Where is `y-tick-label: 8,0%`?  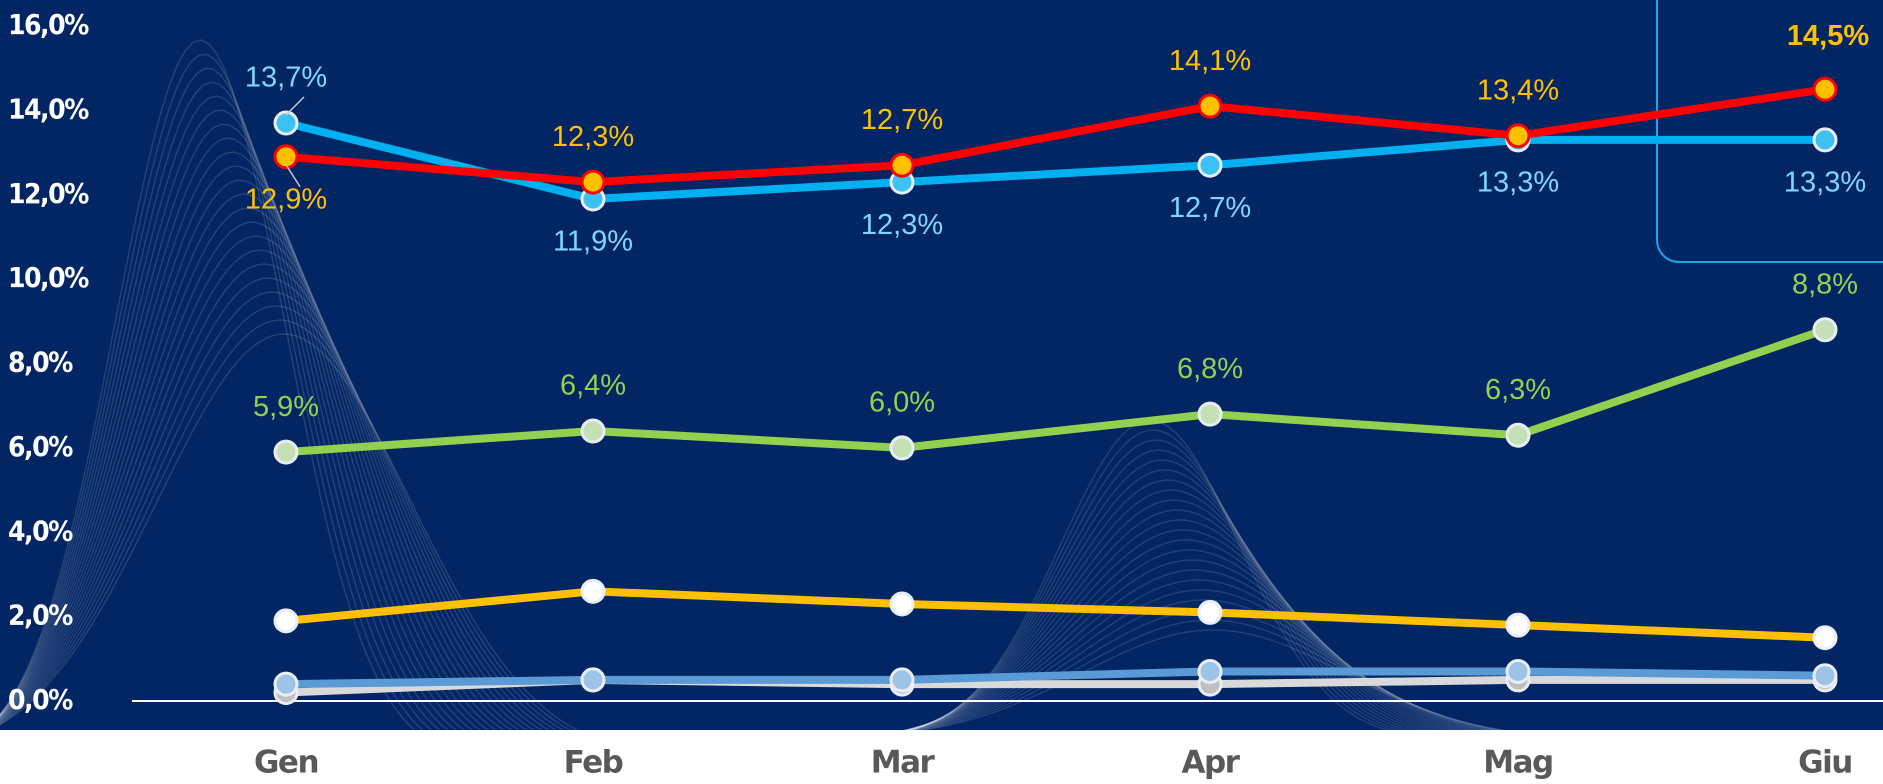
y-tick-label: 8,0% is located at coordinates (40, 362).